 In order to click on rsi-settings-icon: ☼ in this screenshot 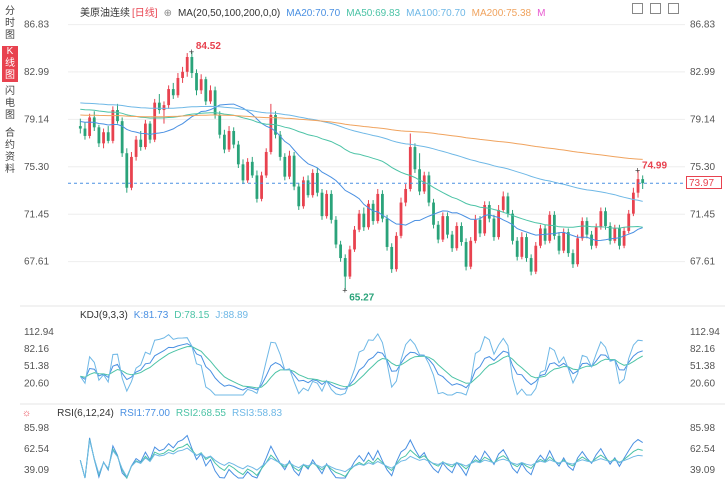, I will do `click(27, 413)`.